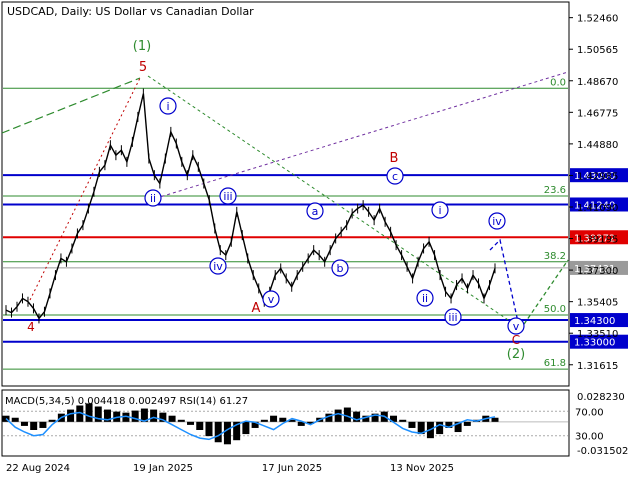 This screenshot has height=480, width=640. Describe the element at coordinates (516, 340) in the screenshot. I see `wave-label-C: C` at that location.